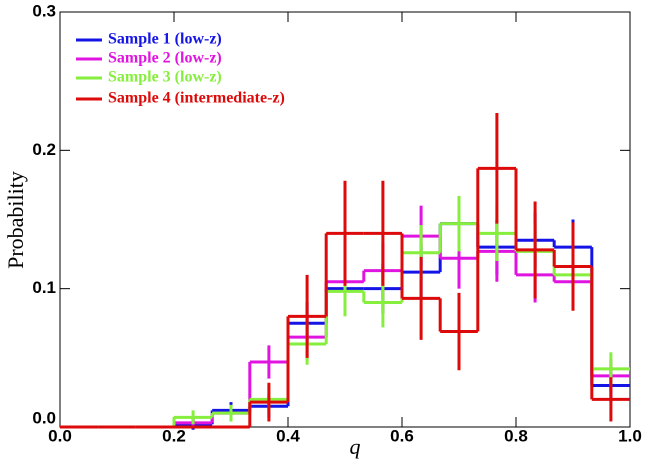  Describe the element at coordinates (196, 98) in the screenshot. I see `legend-label: Sample 4 (intermediate-z)` at that location.